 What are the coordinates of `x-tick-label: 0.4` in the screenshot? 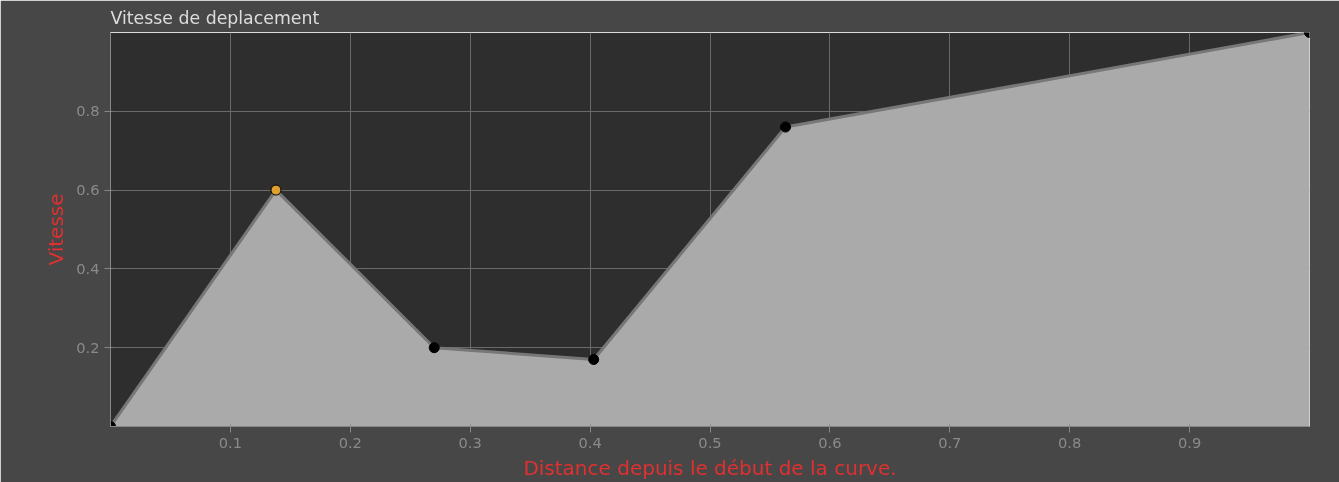 It's located at (590, 442).